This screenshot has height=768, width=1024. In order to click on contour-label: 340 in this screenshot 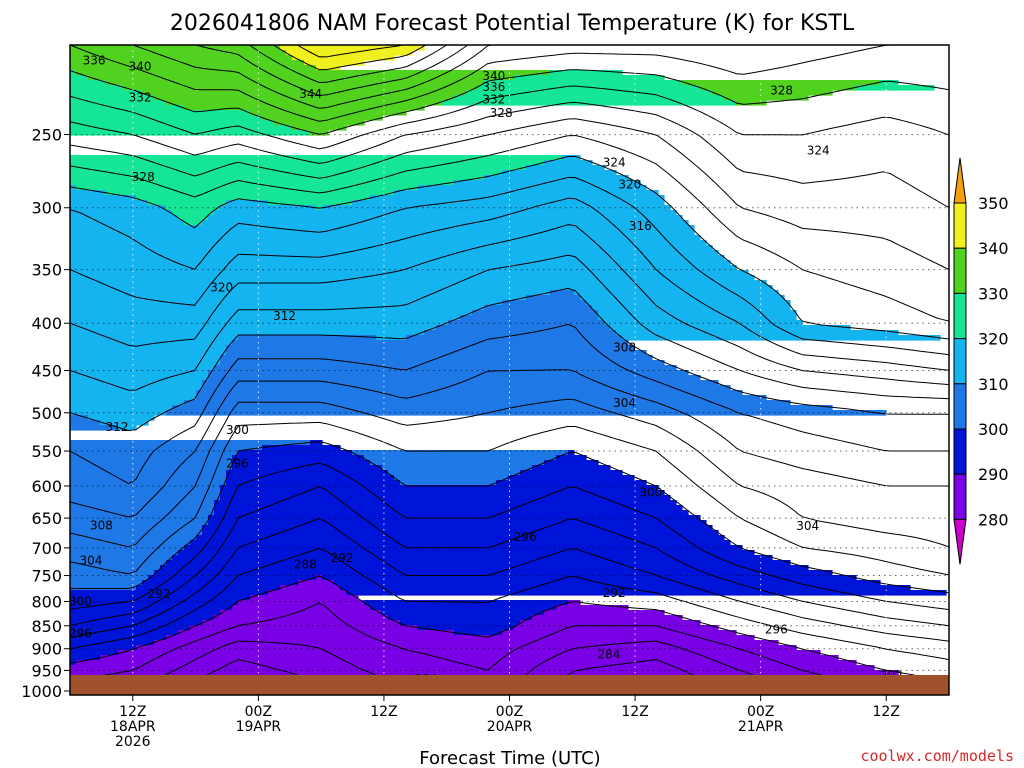, I will do `click(493, 76)`.